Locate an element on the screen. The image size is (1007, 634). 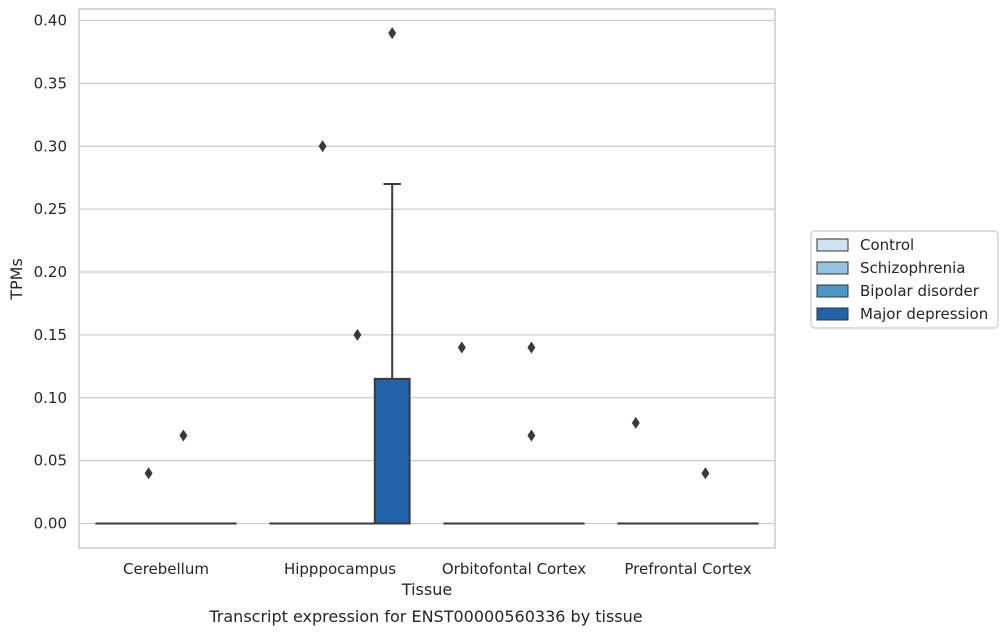
y-axis-label: TPMs is located at coordinates (16, 279).